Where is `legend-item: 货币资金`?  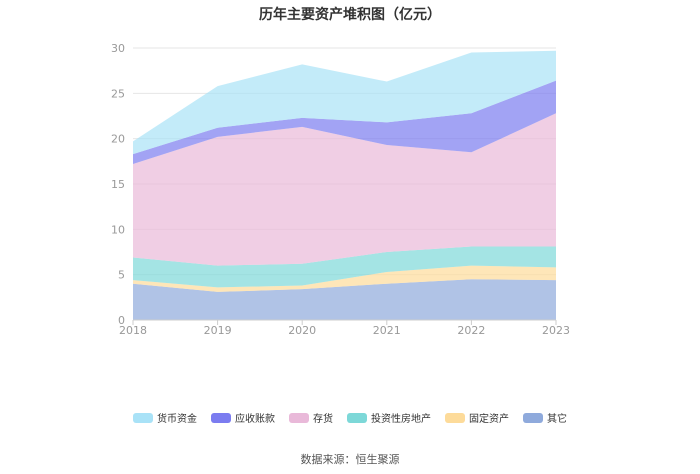
legend-item: 货币资金 is located at coordinates (165, 417).